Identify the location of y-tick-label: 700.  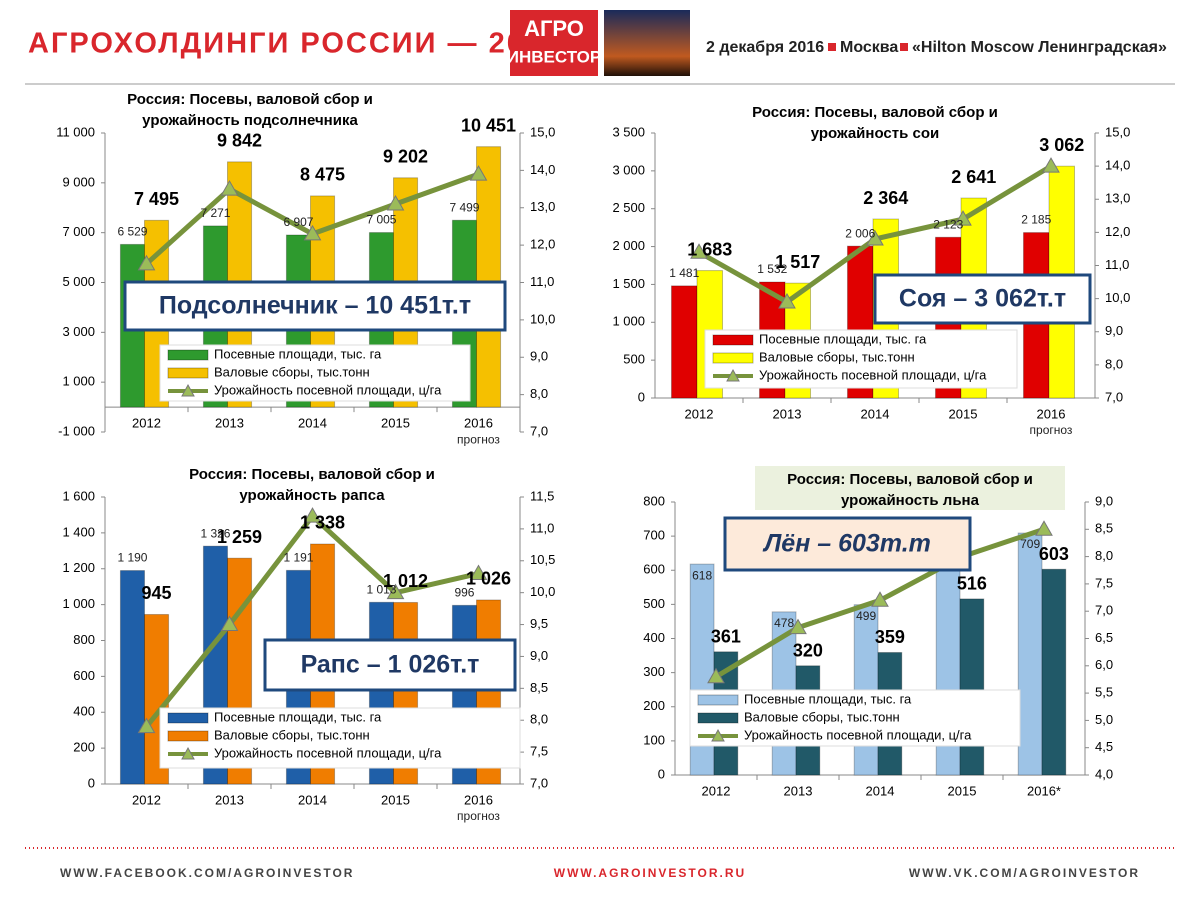
(654, 535).